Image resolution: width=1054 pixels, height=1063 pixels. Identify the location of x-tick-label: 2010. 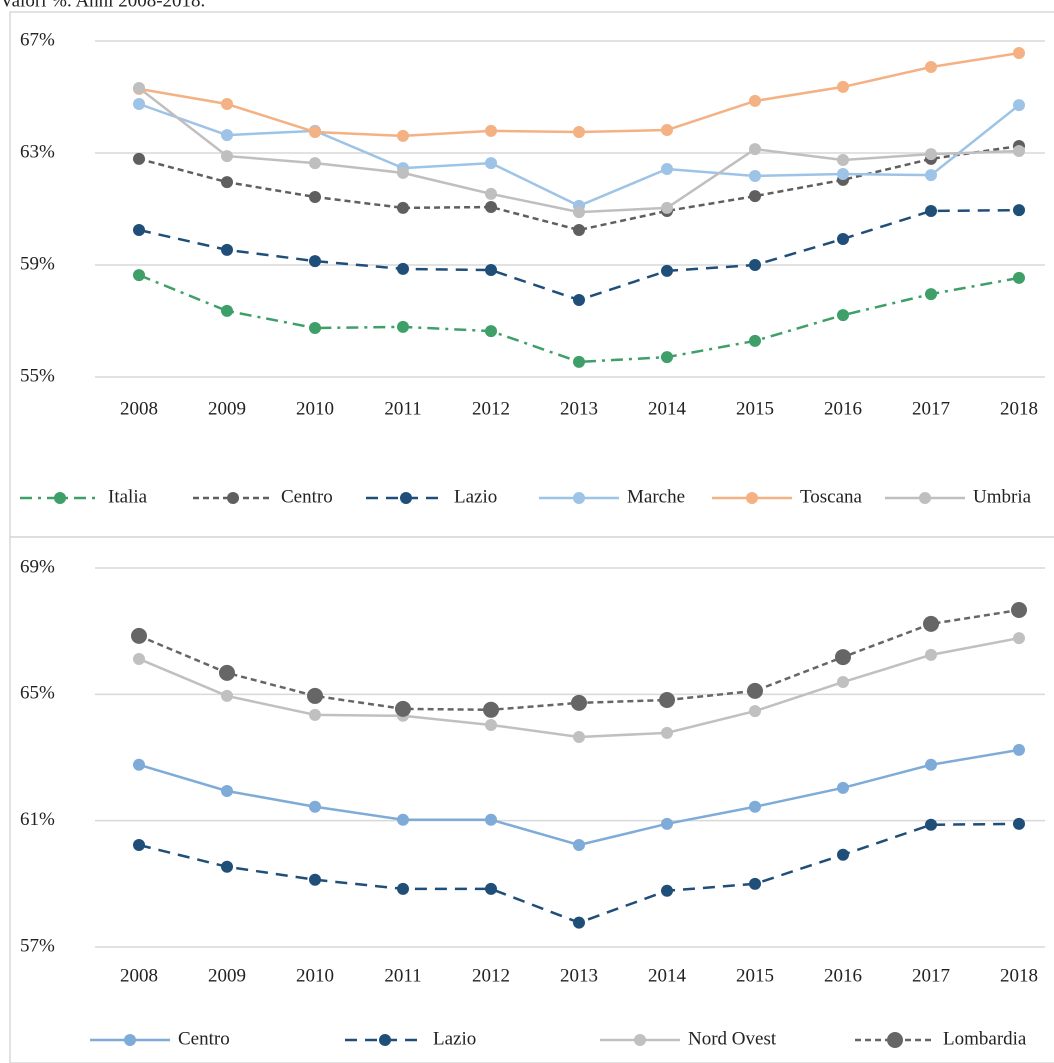
(315, 975).